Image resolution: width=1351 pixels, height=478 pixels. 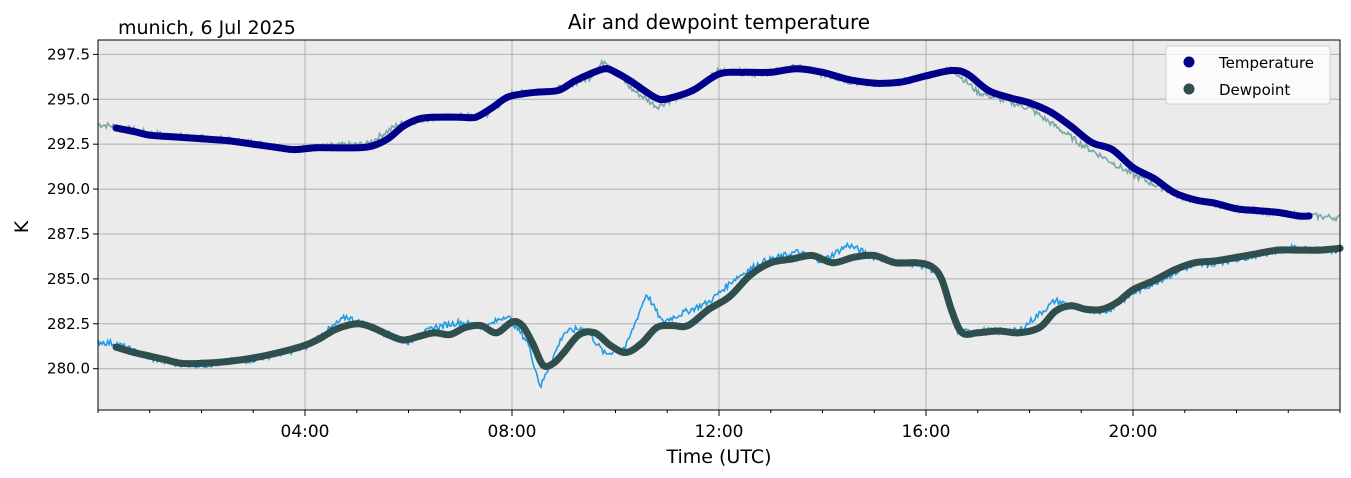 What do you see at coordinates (719, 432) in the screenshot?
I see `x-tick-label: 12:00` at bounding box center [719, 432].